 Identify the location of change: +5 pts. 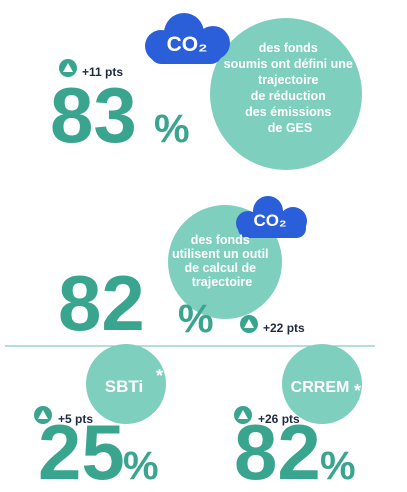
(75, 419).